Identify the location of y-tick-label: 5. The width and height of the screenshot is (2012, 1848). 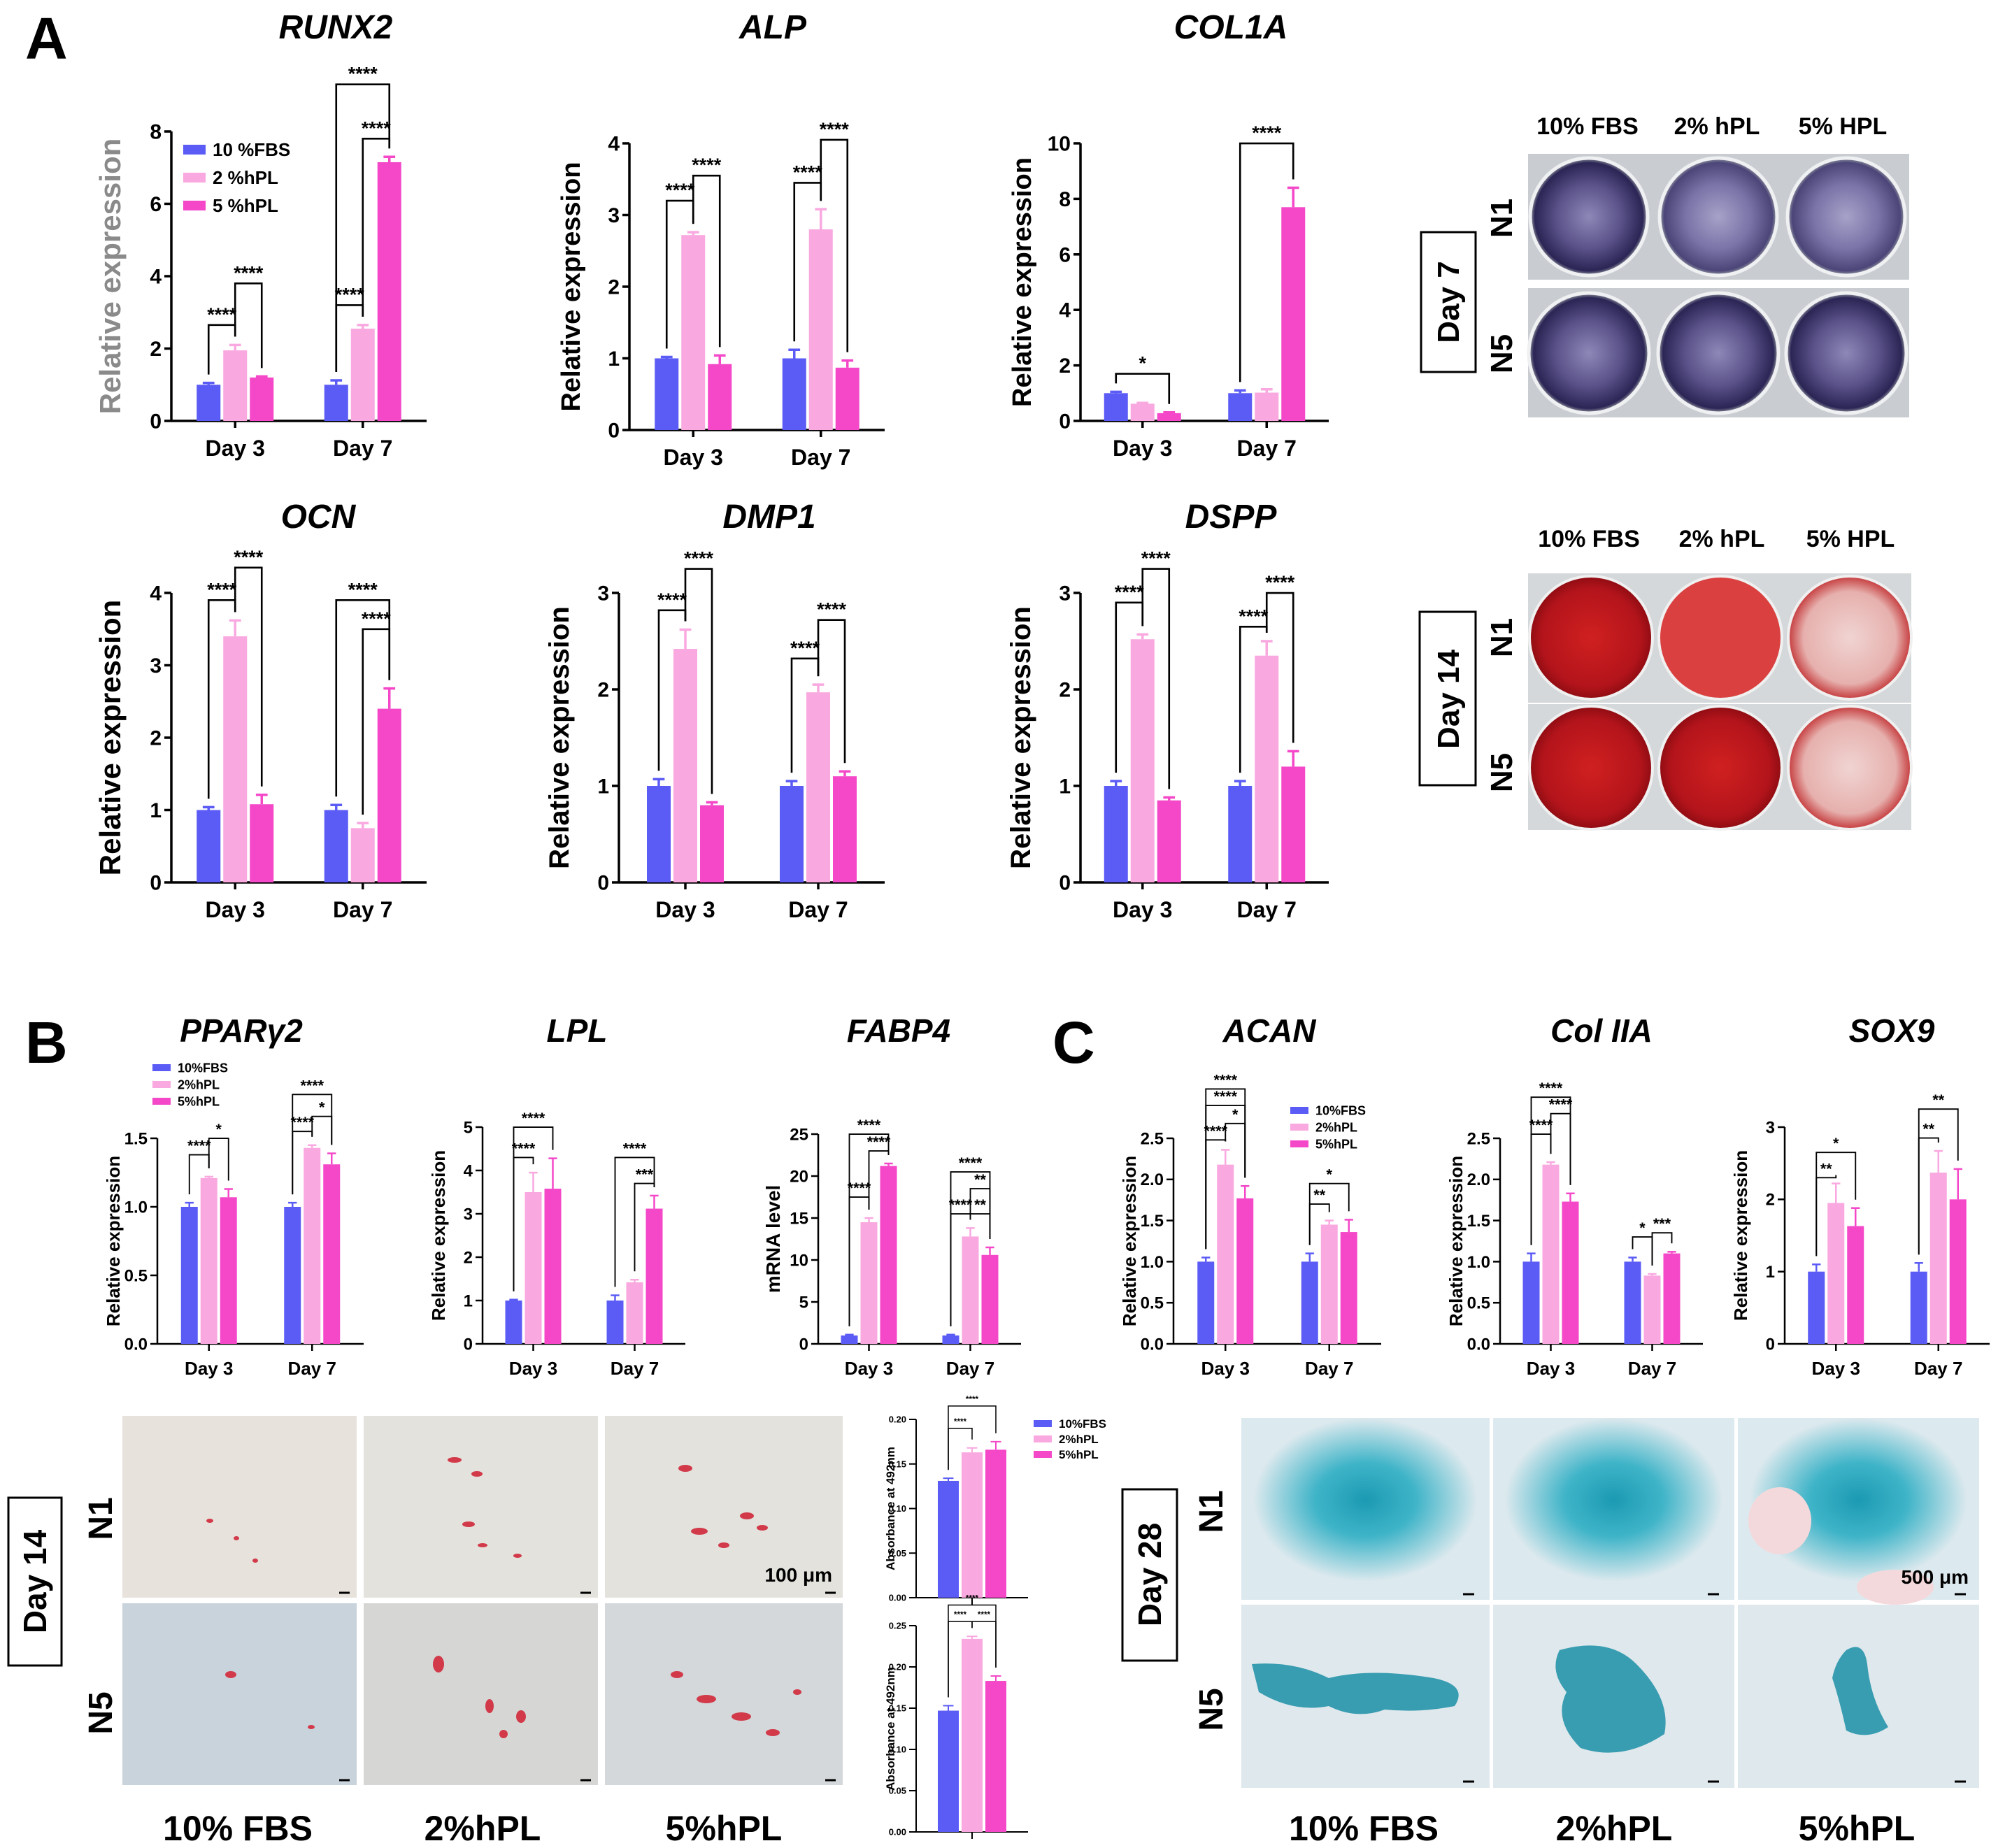
(468, 1127).